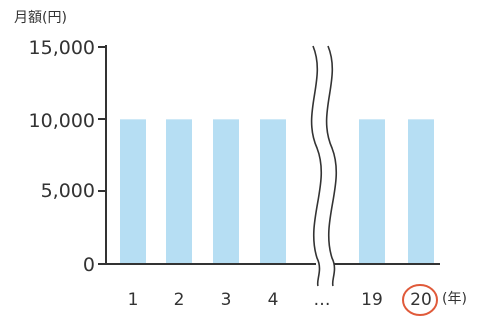 Image resolution: width=482 pixels, height=320 pixels. Describe the element at coordinates (372, 300) in the screenshot. I see `x-tick-label-19: 19` at that location.